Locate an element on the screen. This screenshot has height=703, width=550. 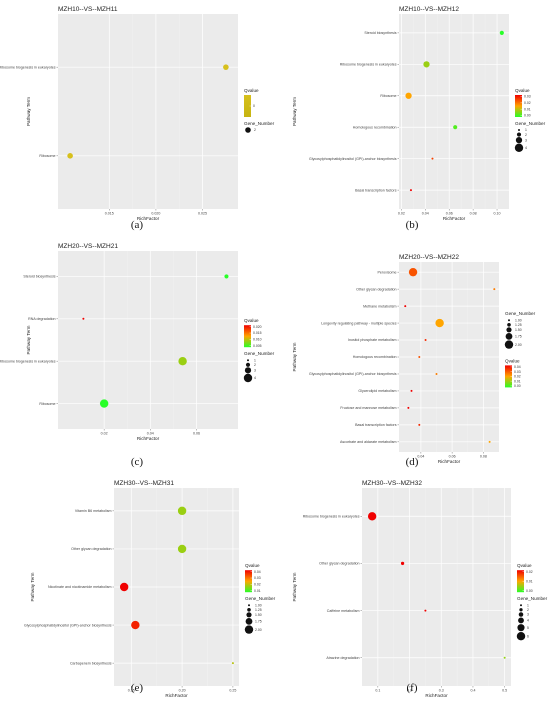
chart-title: MZH20--VS--MZH22 is located at coordinates (429, 257).